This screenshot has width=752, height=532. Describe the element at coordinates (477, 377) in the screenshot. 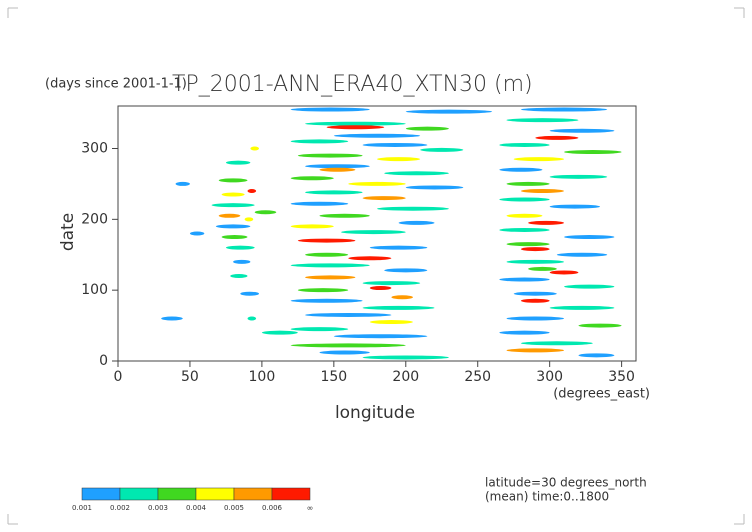

I see `x-tick-label: 250` at that location.